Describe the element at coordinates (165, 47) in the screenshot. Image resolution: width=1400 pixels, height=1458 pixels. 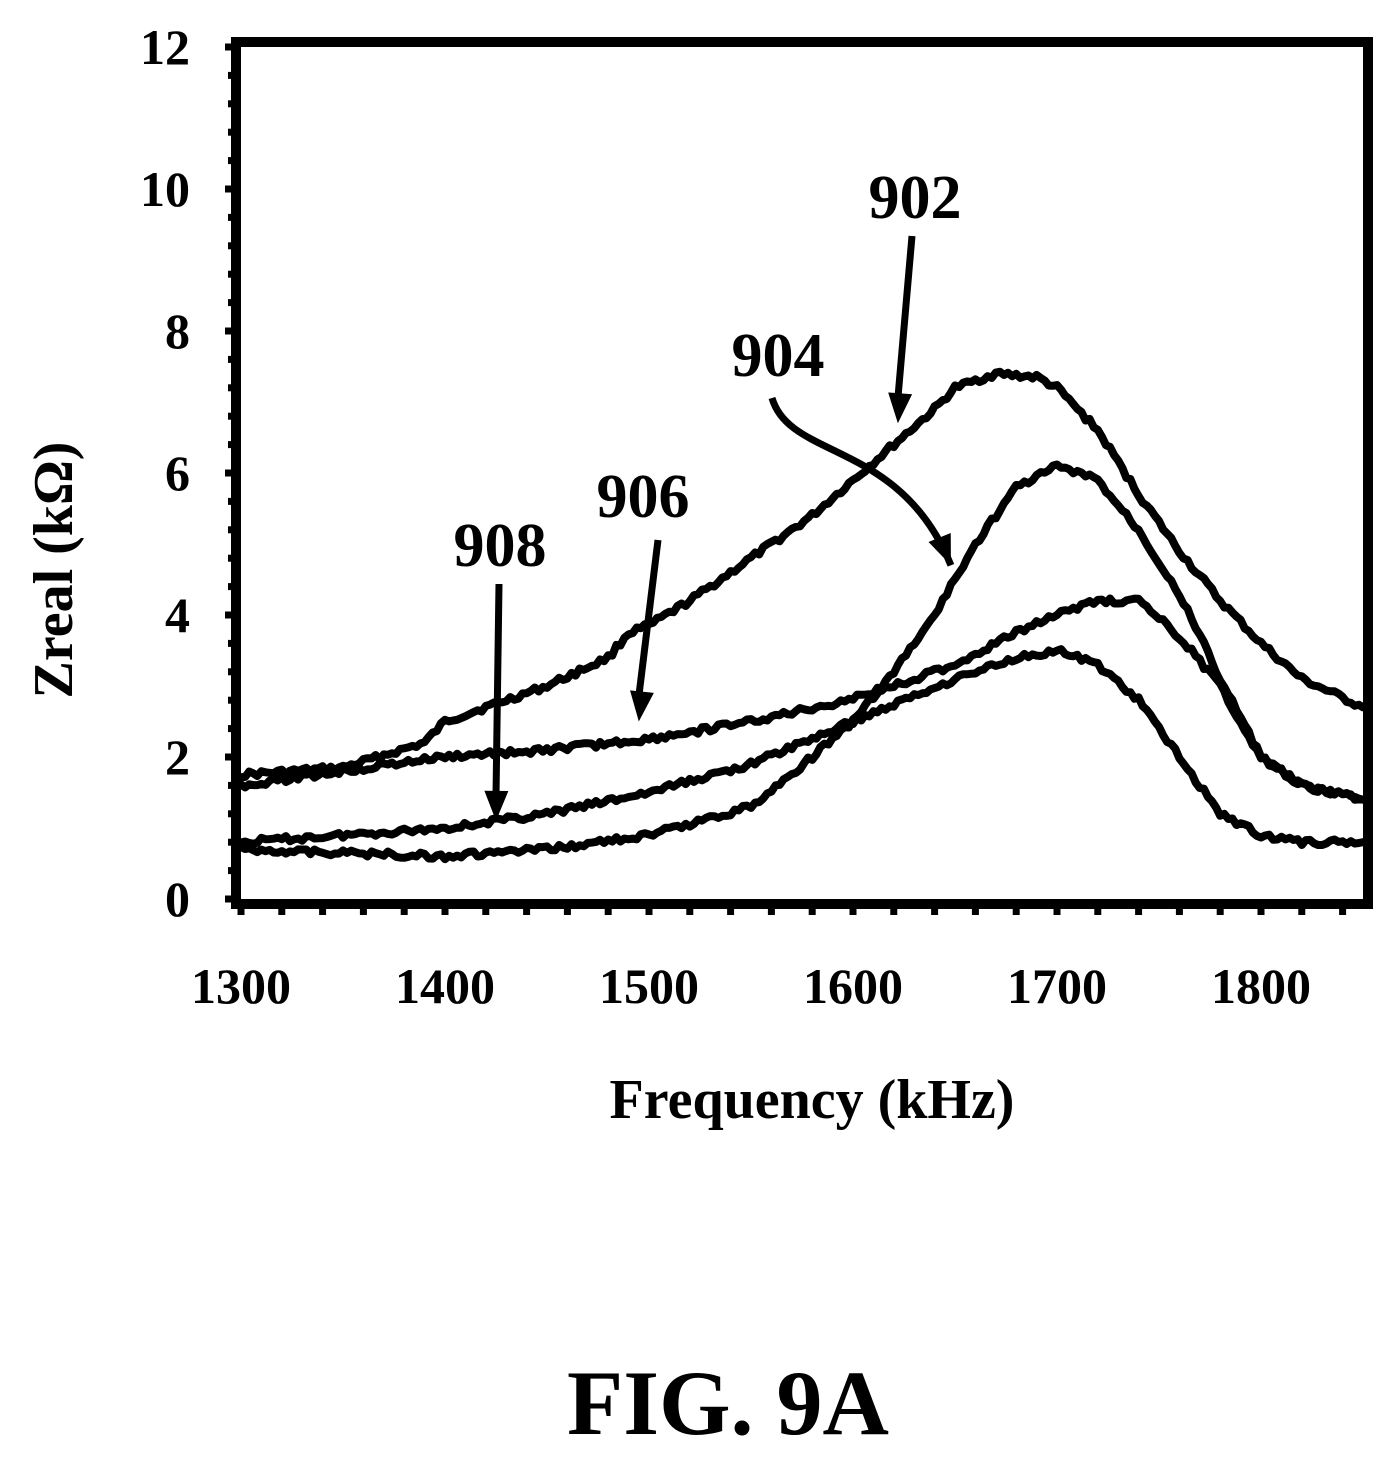
I see `y-tick-label: 12` at that location.